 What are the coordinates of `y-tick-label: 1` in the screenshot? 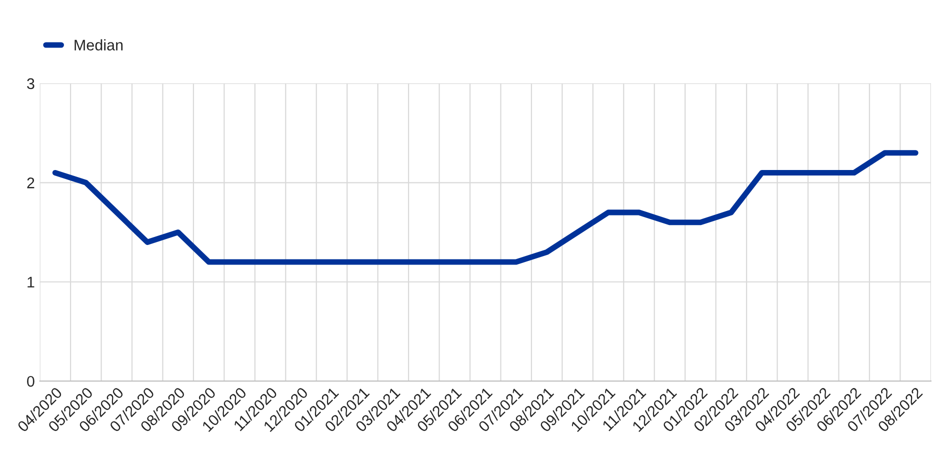 It's located at (31, 282).